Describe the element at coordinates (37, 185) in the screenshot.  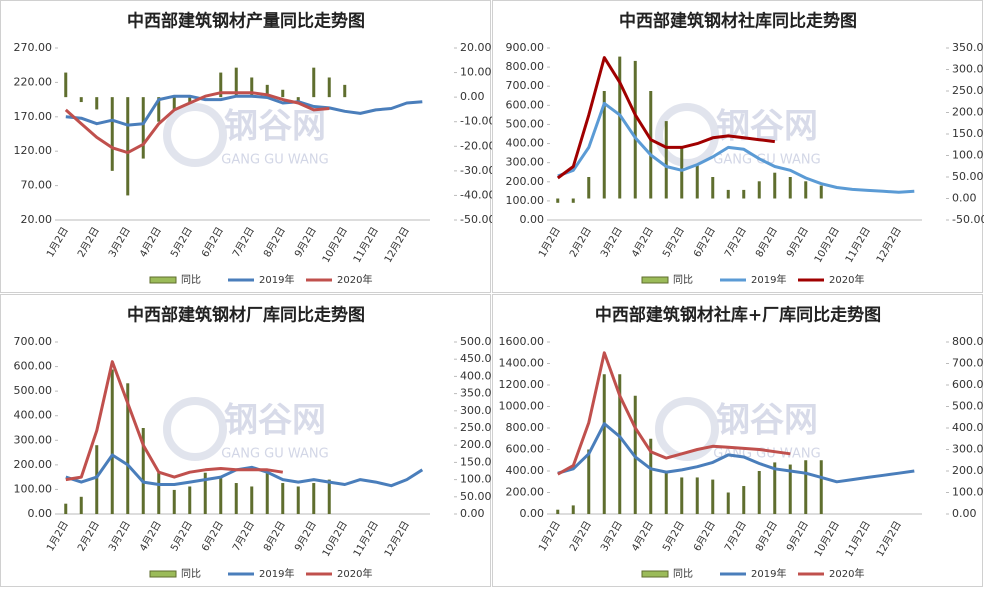
I see `y-tick-label: 70.00` at that location.